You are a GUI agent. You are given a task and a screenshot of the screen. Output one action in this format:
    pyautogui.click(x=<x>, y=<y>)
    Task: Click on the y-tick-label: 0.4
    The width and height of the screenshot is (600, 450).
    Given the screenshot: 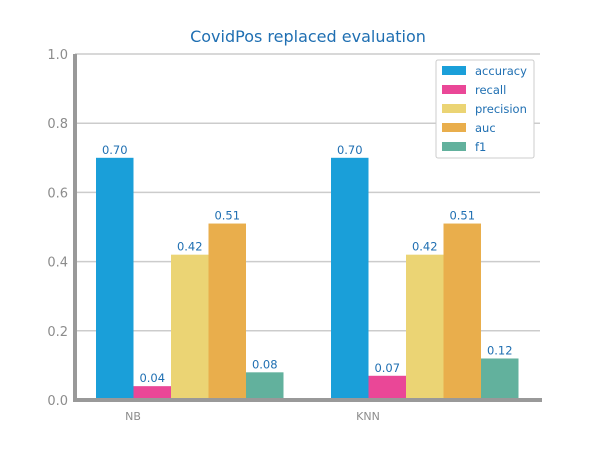 What is the action you would take?
    pyautogui.click(x=57, y=263)
    